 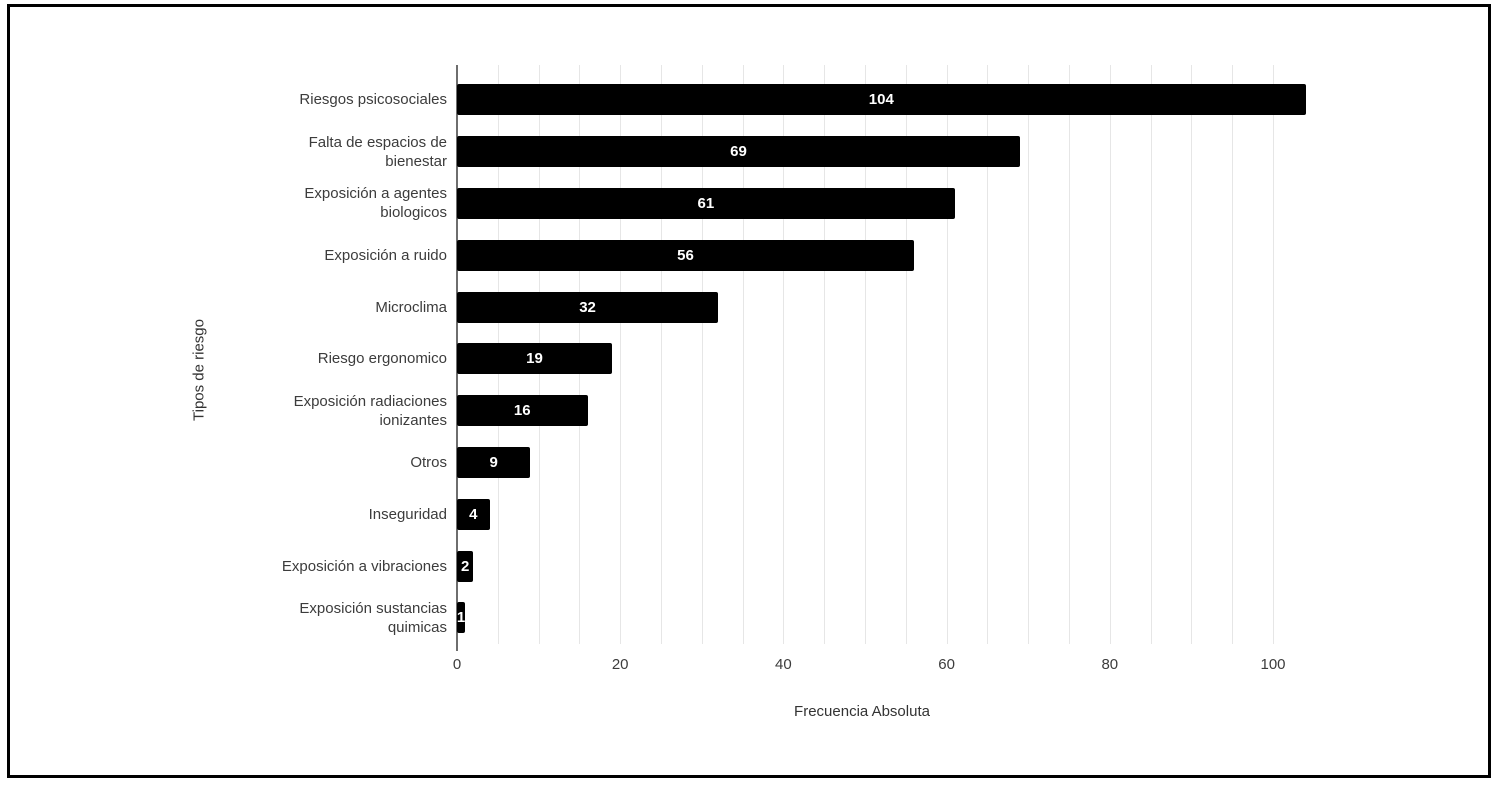 I want to click on bar-row: 9, so click(x=957, y=463).